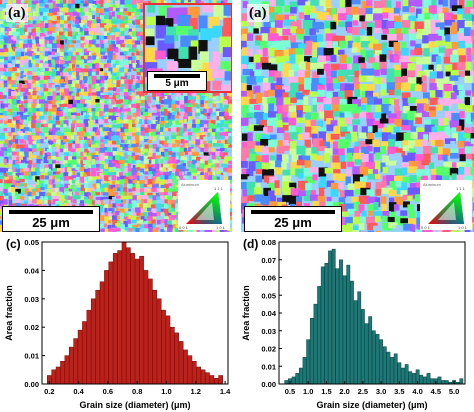 The image size is (474, 412). I want to click on y-tick-label: 0.03, so click(31, 299).